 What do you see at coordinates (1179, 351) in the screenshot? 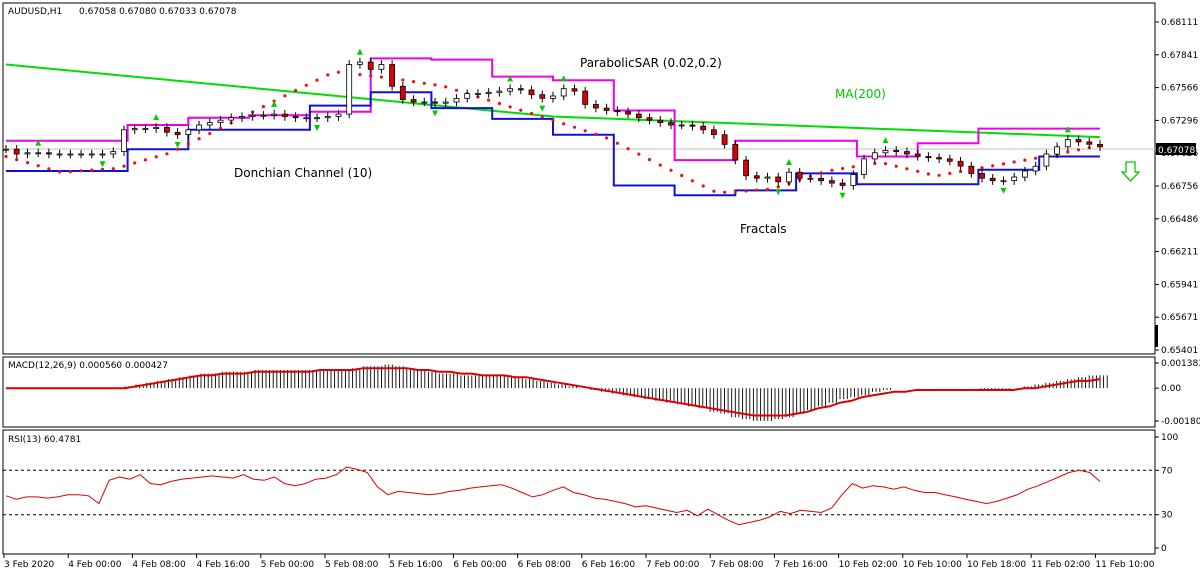
I see `price-tick-label: 0.65401` at bounding box center [1179, 351].